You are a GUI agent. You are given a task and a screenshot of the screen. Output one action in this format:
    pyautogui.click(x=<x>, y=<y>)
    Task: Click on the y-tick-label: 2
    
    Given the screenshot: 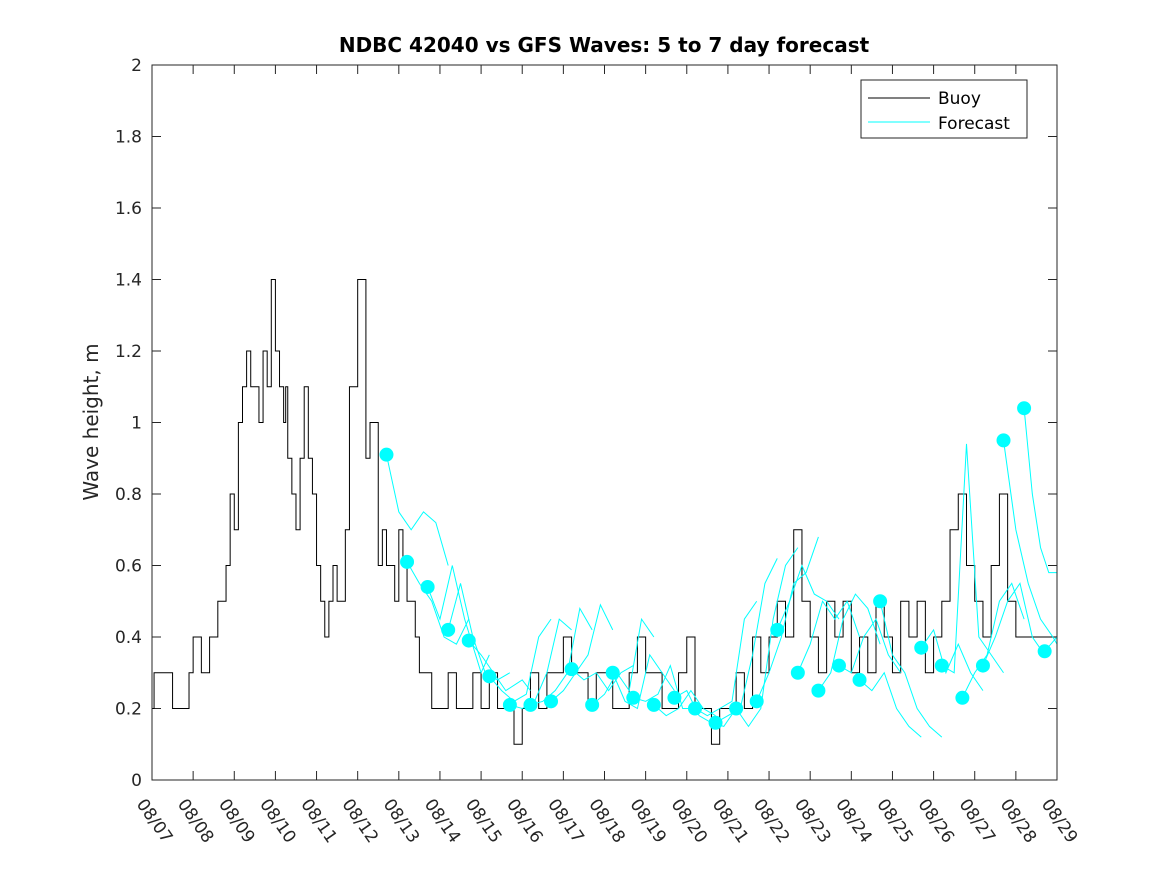 What is the action you would take?
    pyautogui.click(x=136, y=66)
    